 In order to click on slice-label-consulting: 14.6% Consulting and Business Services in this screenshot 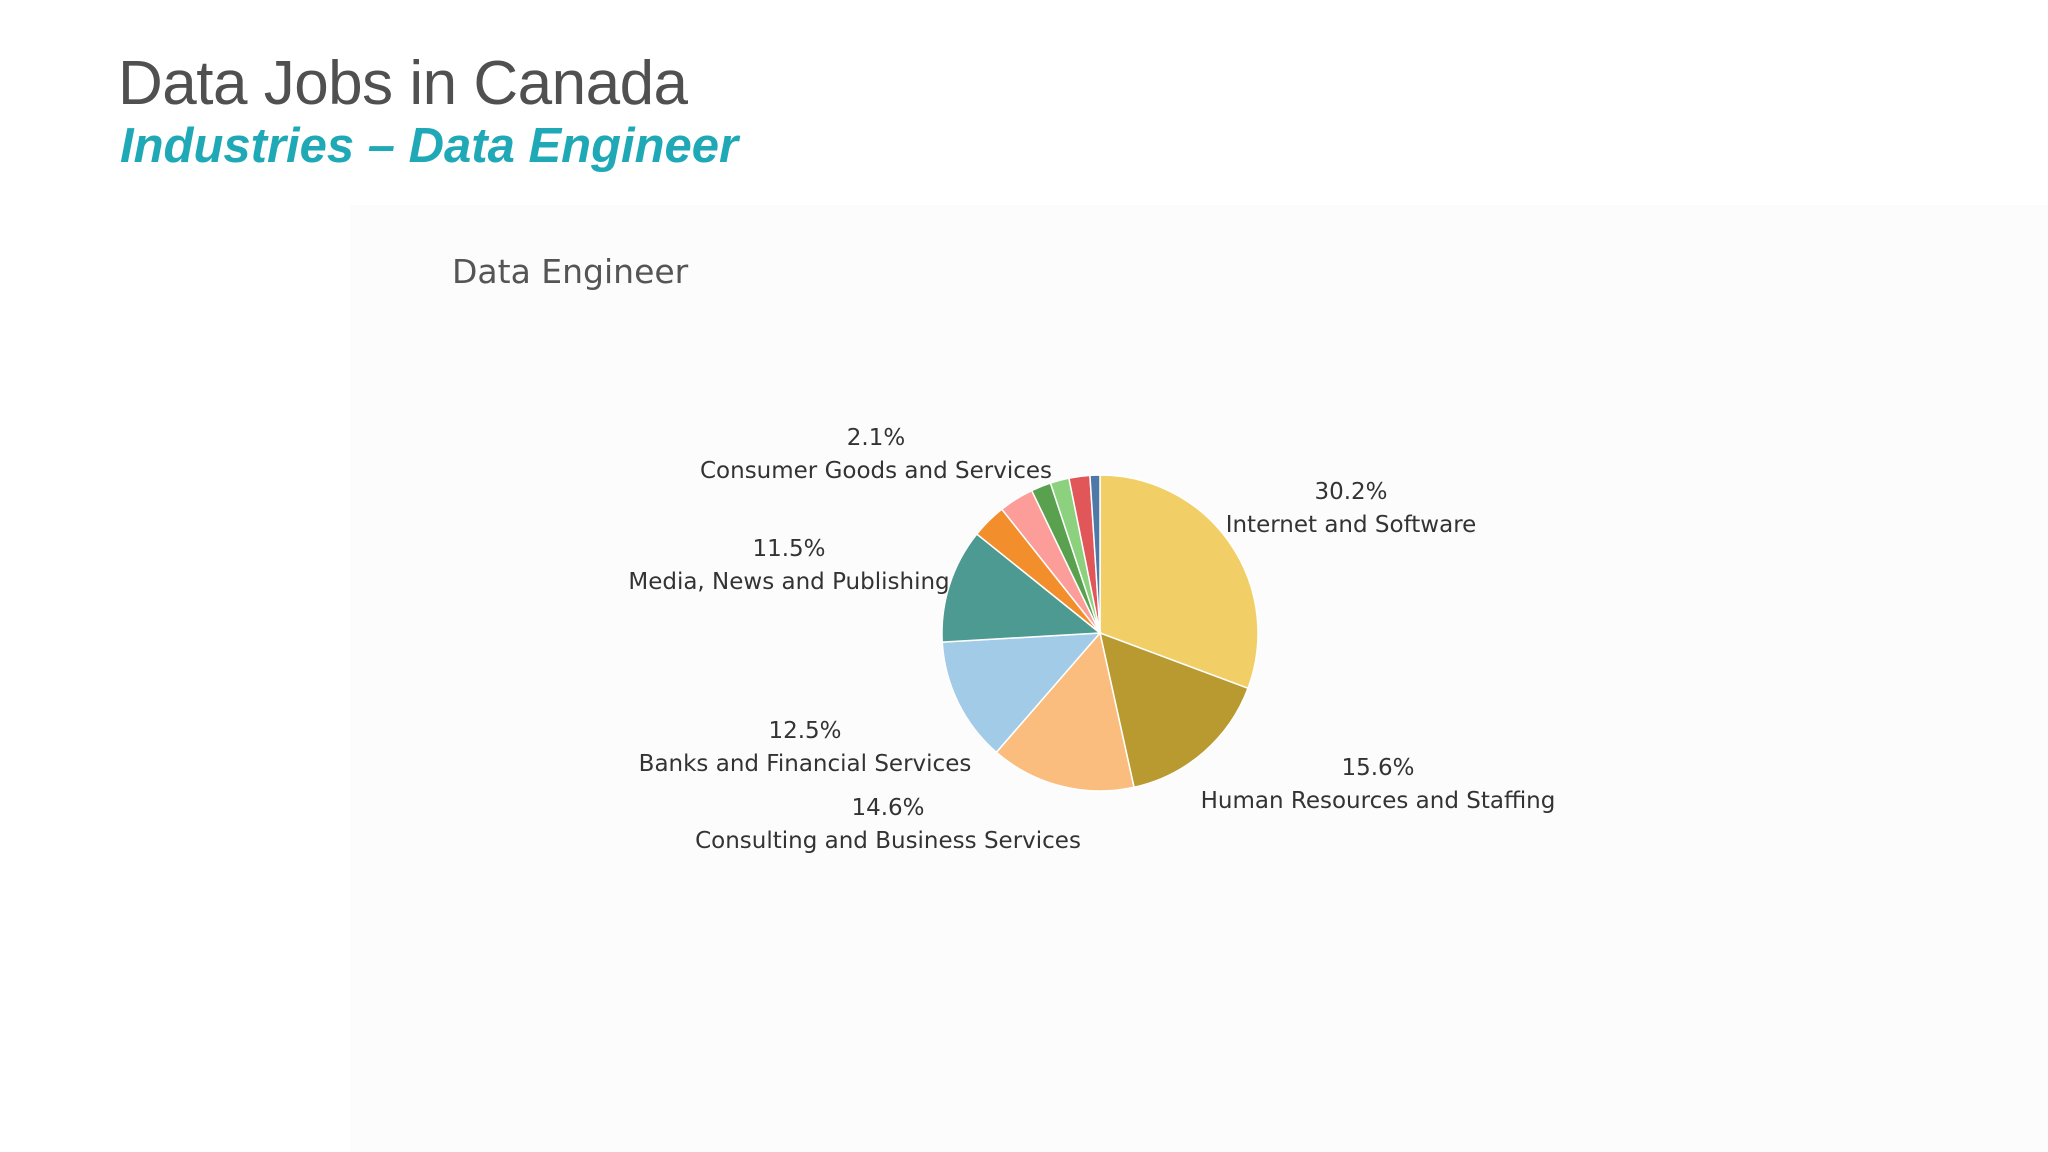, I will do `click(888, 825)`.